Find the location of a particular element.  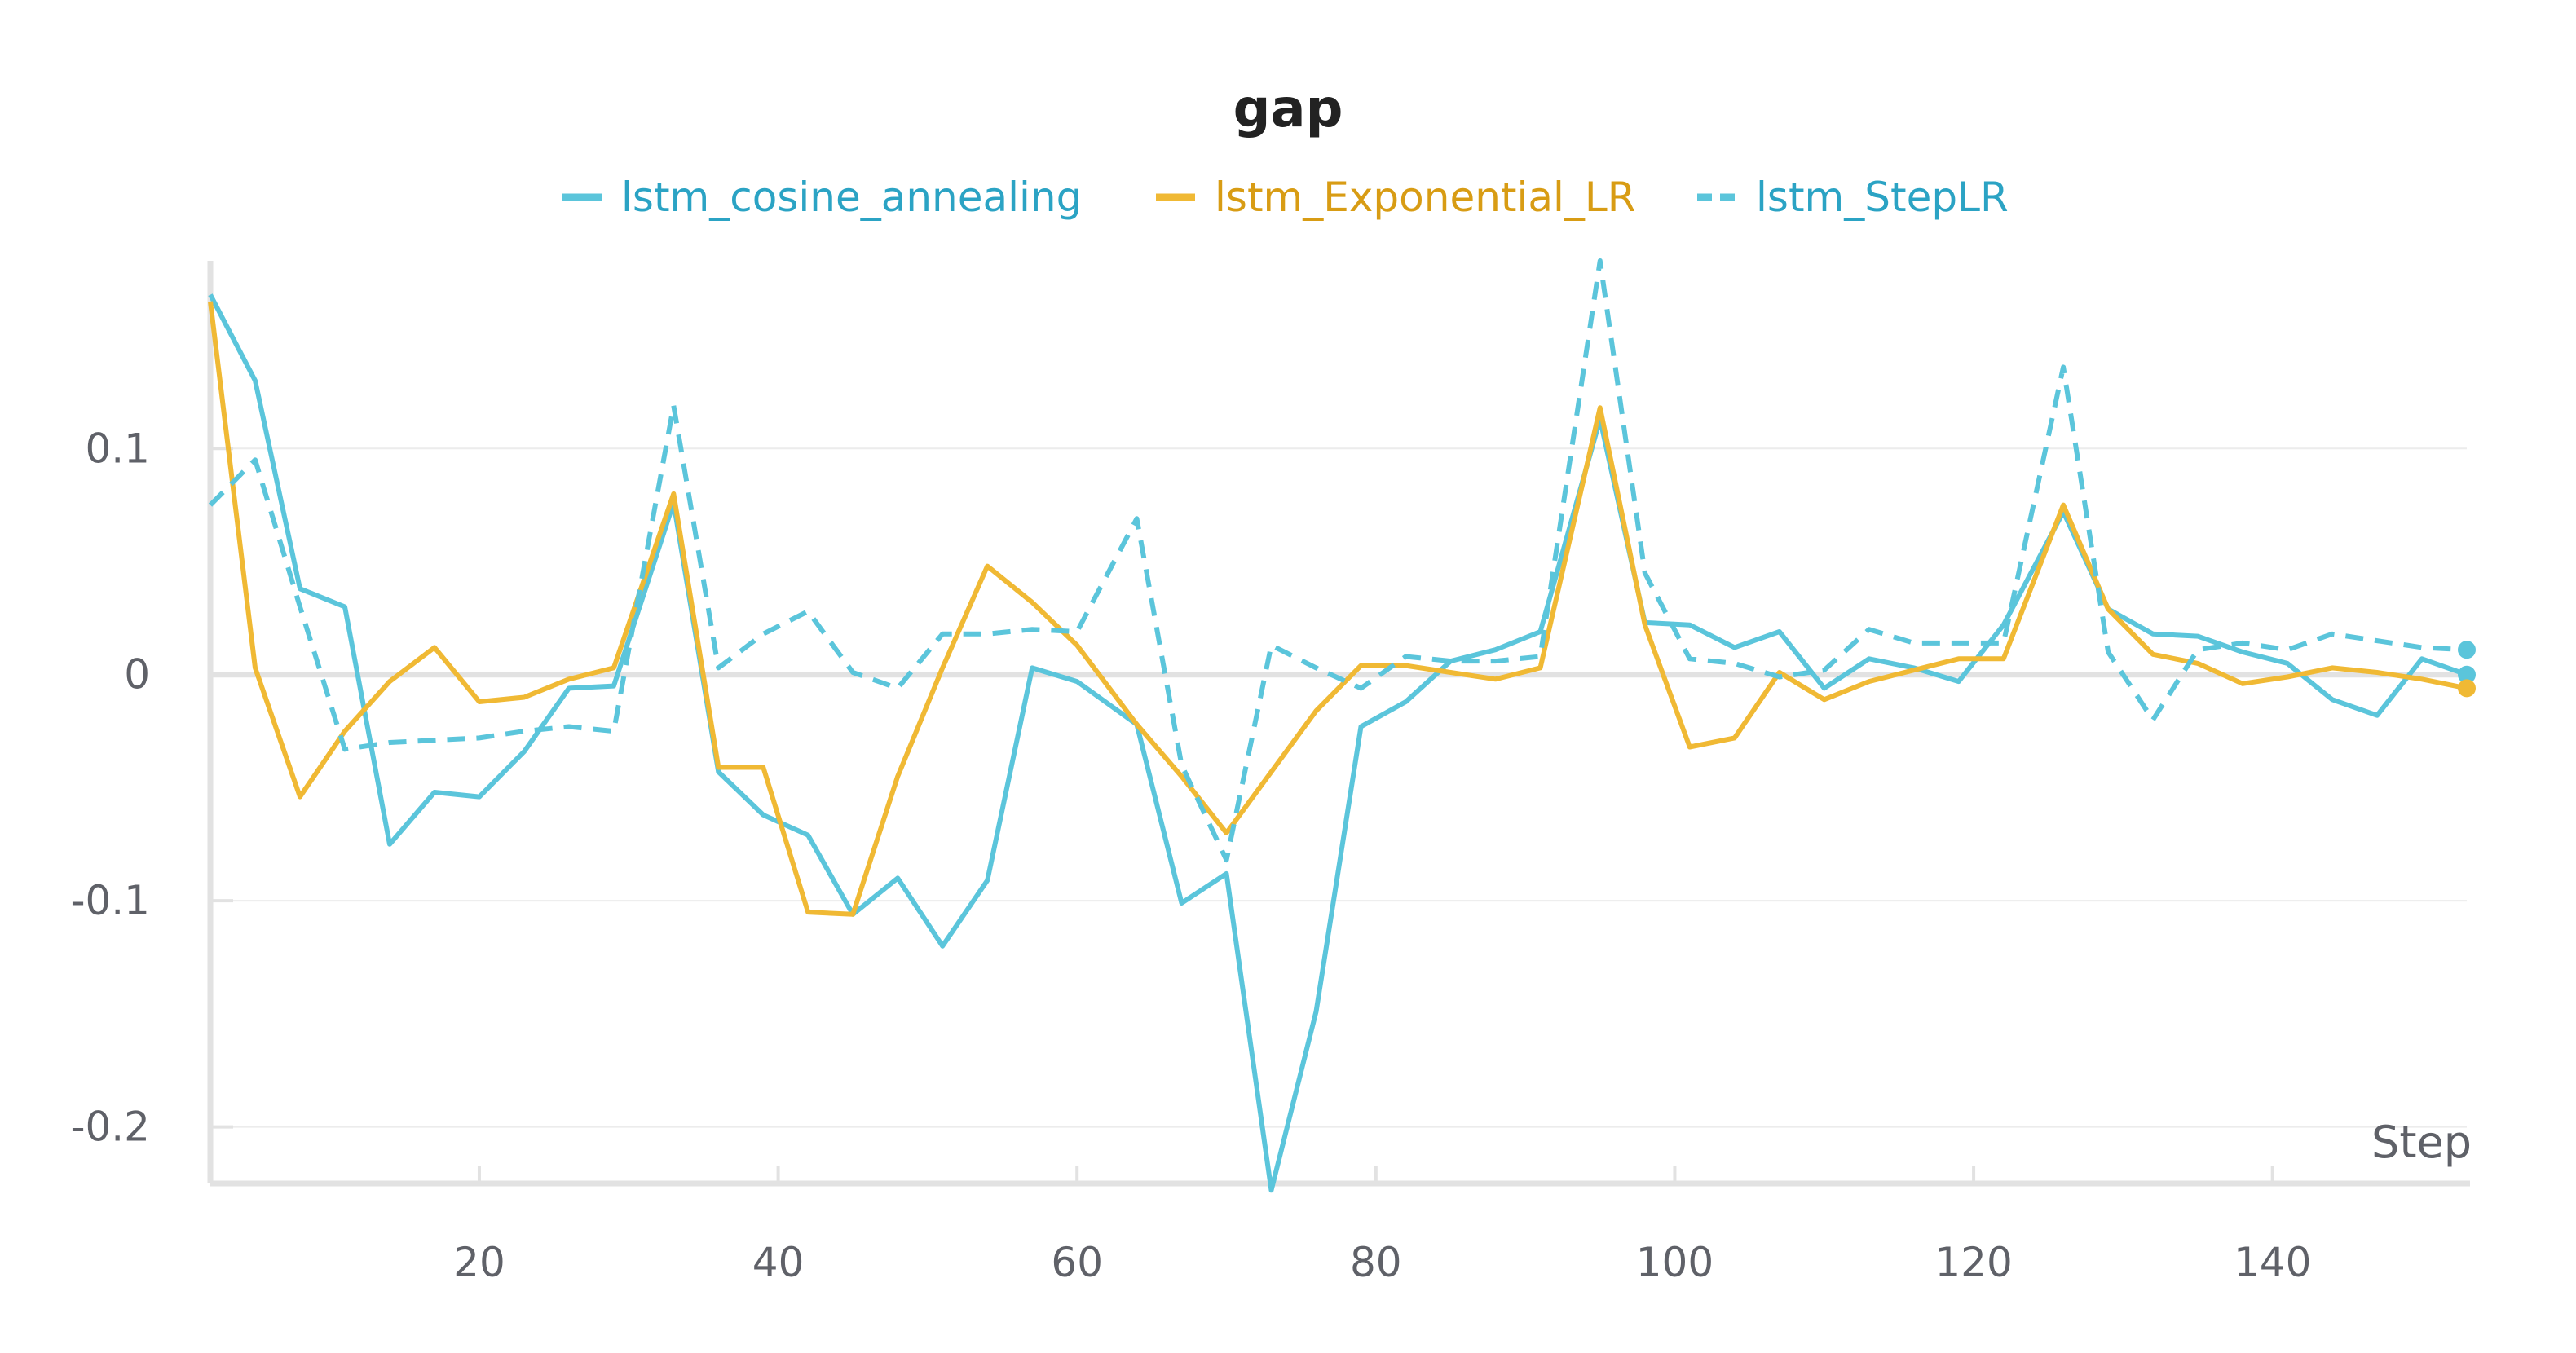

y-tick-label: -0.1 is located at coordinates (110, 900).